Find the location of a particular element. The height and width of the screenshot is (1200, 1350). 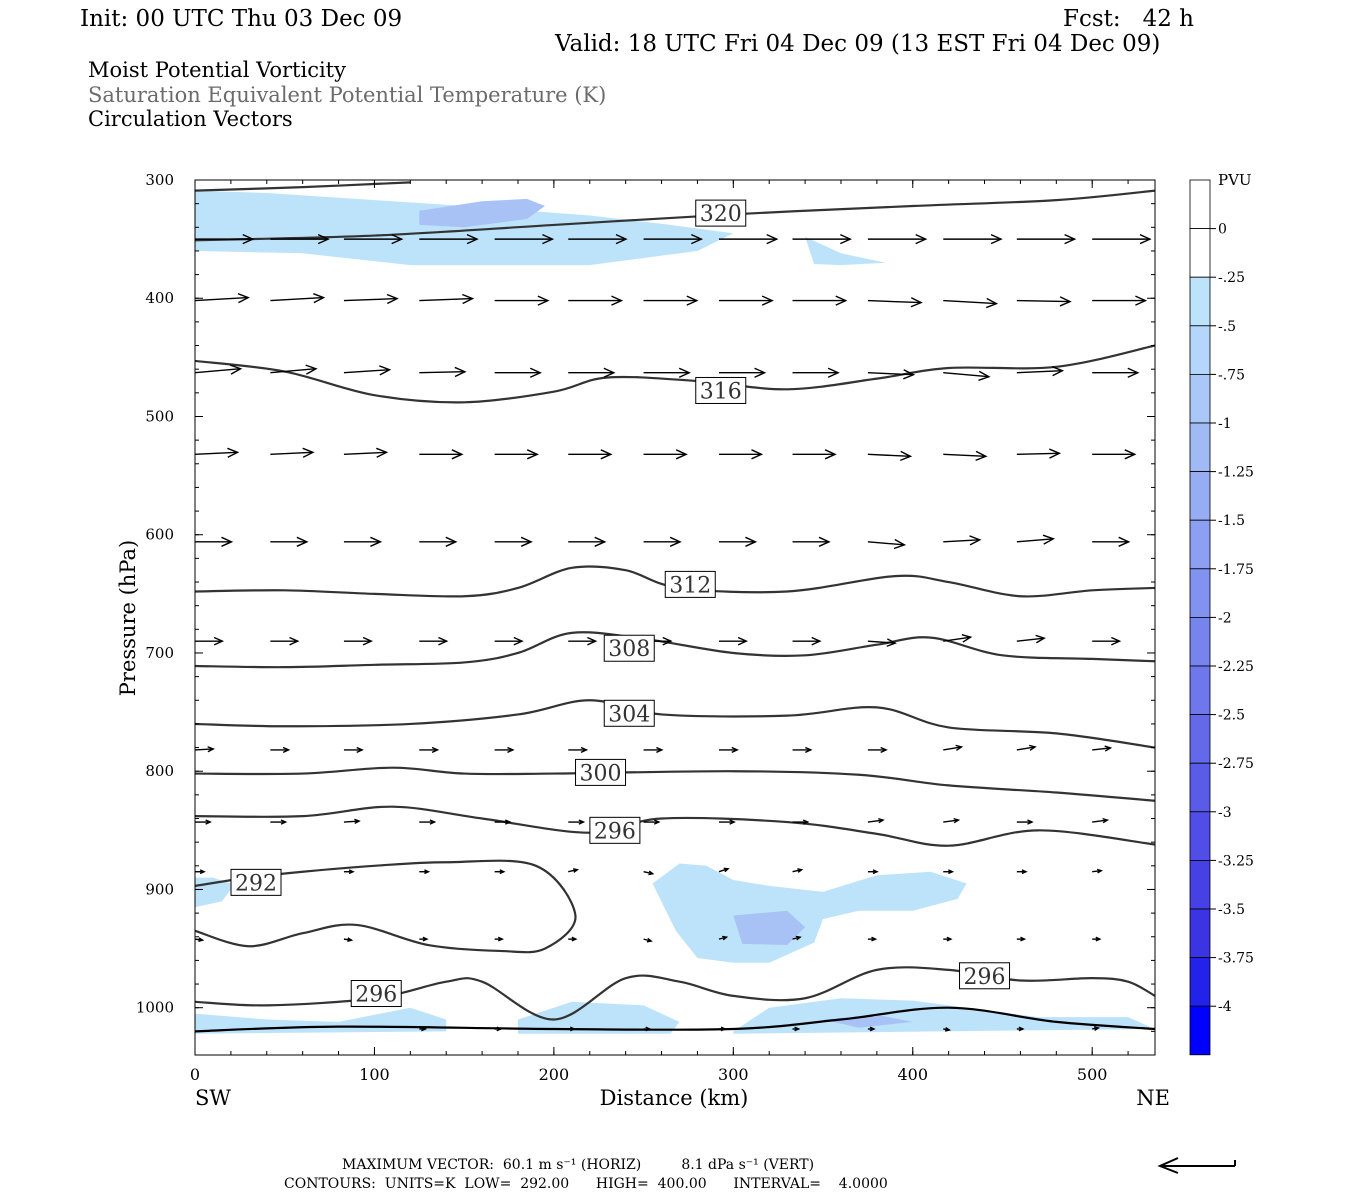

x-tick-label: 500 is located at coordinates (1092, 1074).